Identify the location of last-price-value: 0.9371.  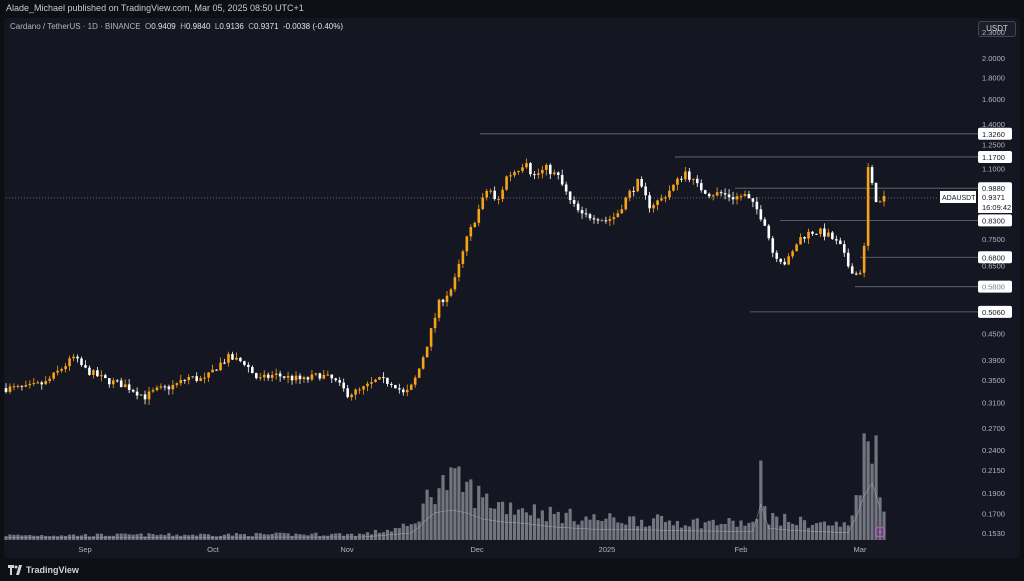
(993, 197).